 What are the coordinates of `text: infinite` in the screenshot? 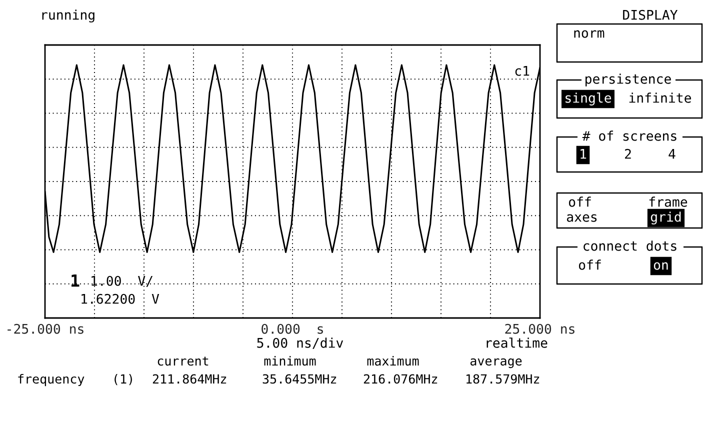 It's located at (660, 97).